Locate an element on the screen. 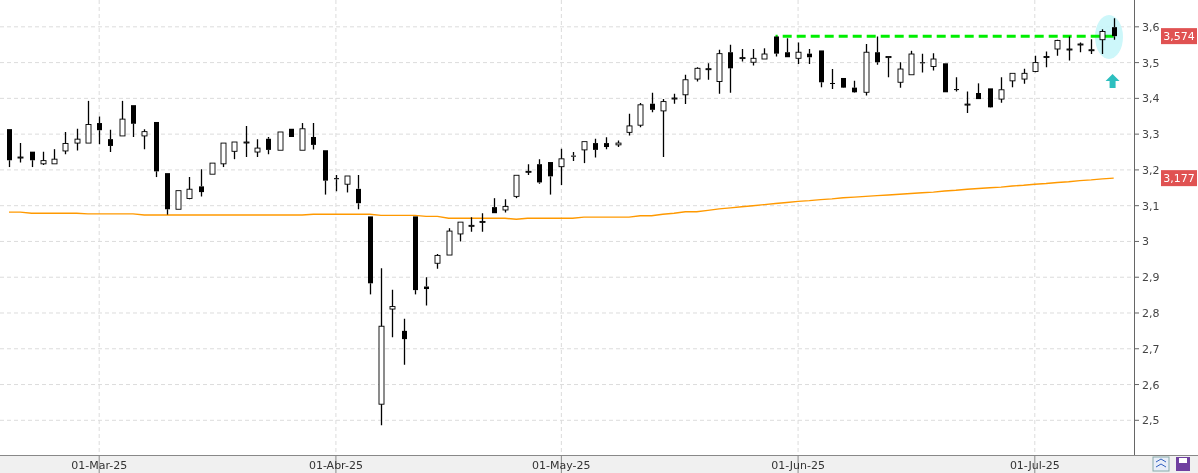  x-tick-label: 01-Abr-25 is located at coordinates (335, 465).